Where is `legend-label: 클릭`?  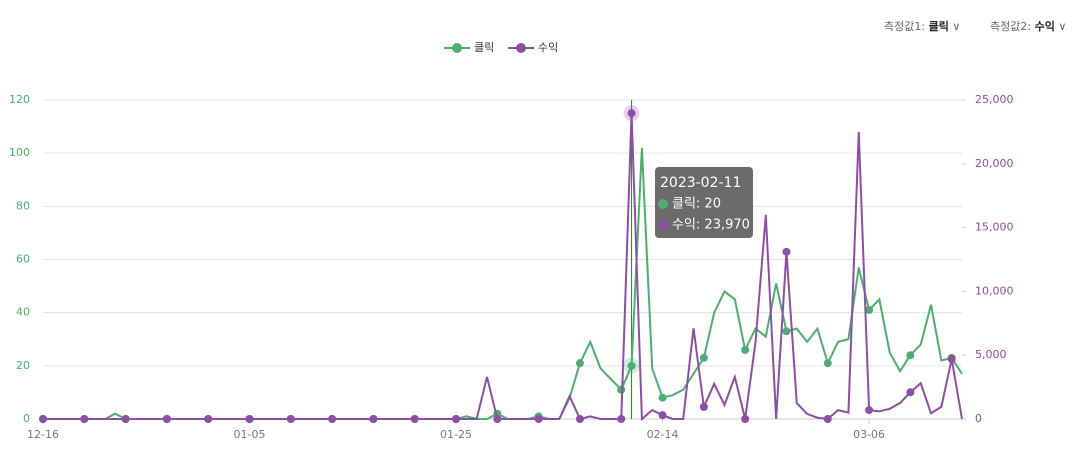
legend-label: 클릭 is located at coordinates (484, 47).